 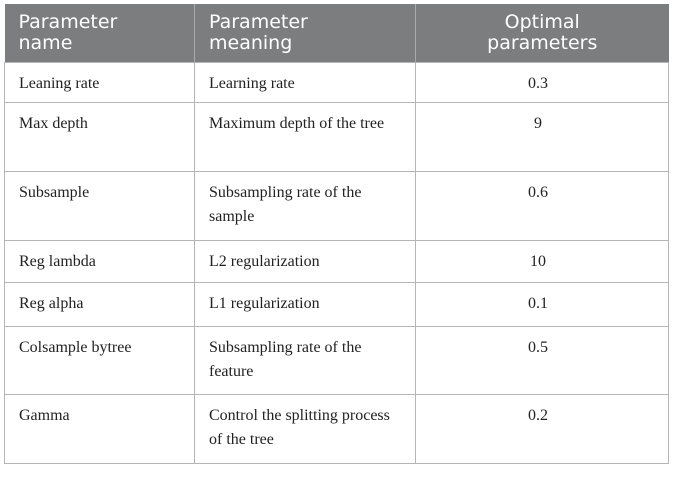 What do you see at coordinates (542, 22) in the screenshot?
I see `header-label-line1: Optimal` at bounding box center [542, 22].